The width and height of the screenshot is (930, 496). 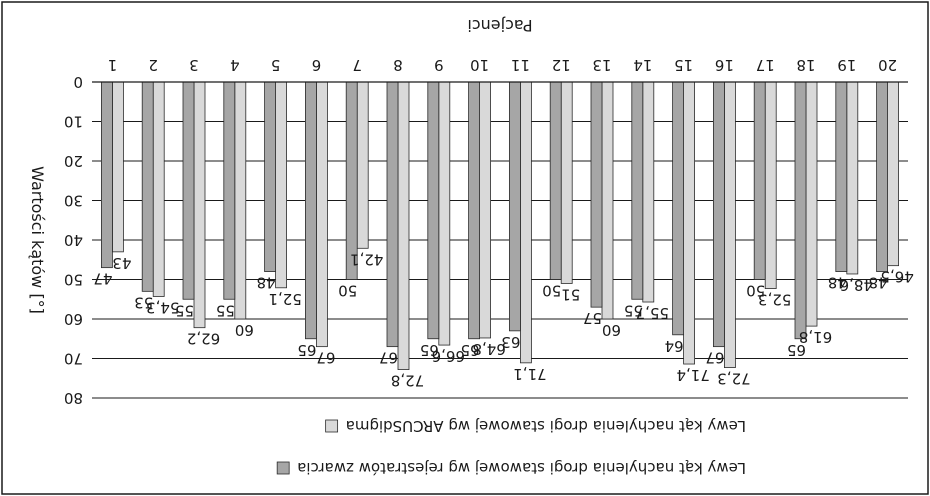 What do you see at coordinates (113, 65) in the screenshot?
I see `x-tick-label: 1` at bounding box center [113, 65].